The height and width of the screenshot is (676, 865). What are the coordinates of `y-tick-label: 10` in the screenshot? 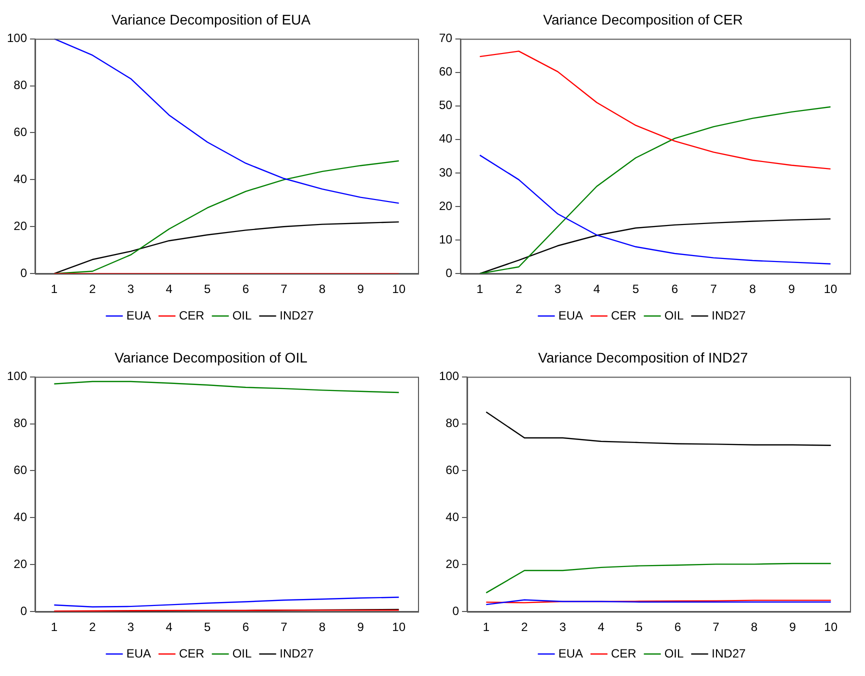 It's located at (445, 239).